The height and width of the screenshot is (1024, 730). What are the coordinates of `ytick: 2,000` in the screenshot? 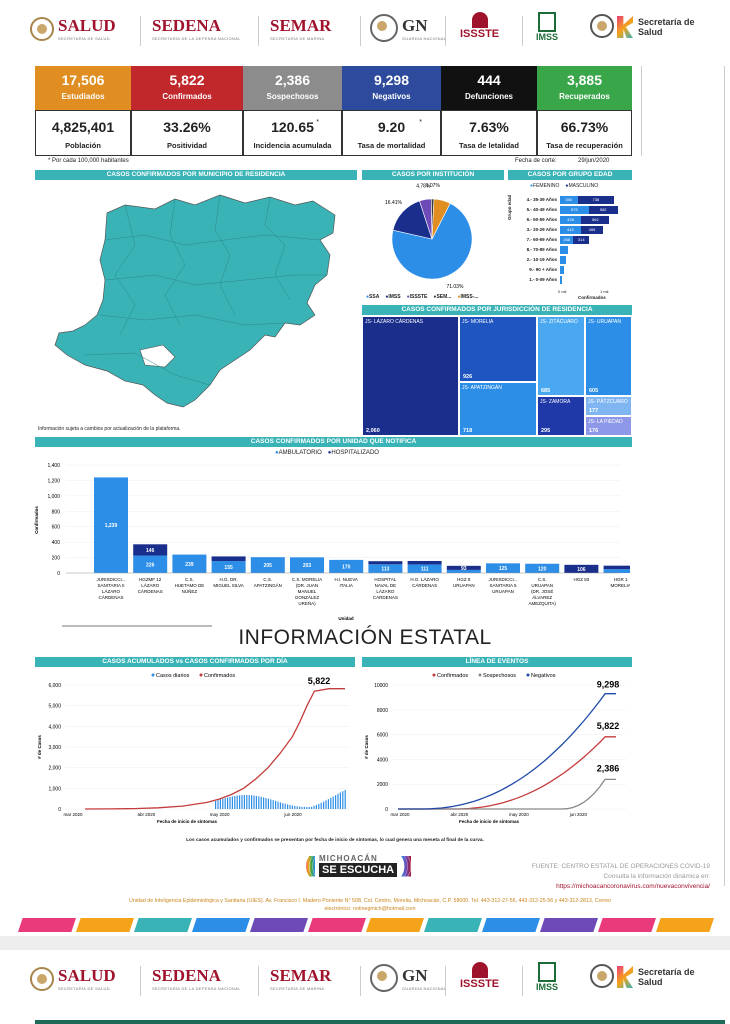 It's located at (54, 769).